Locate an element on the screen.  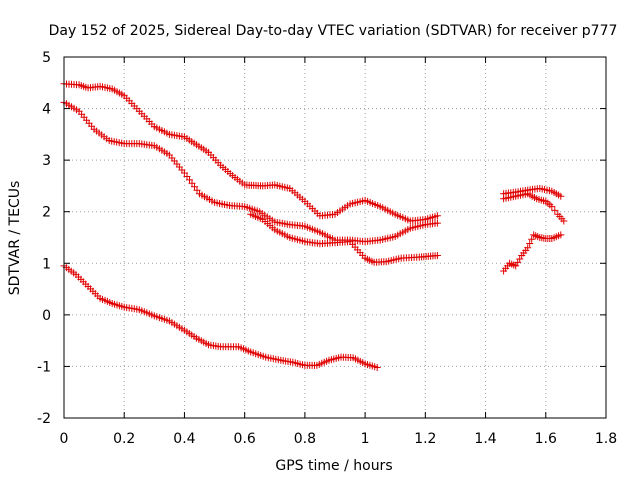
y-tick-label: -2 is located at coordinates (44, 419).